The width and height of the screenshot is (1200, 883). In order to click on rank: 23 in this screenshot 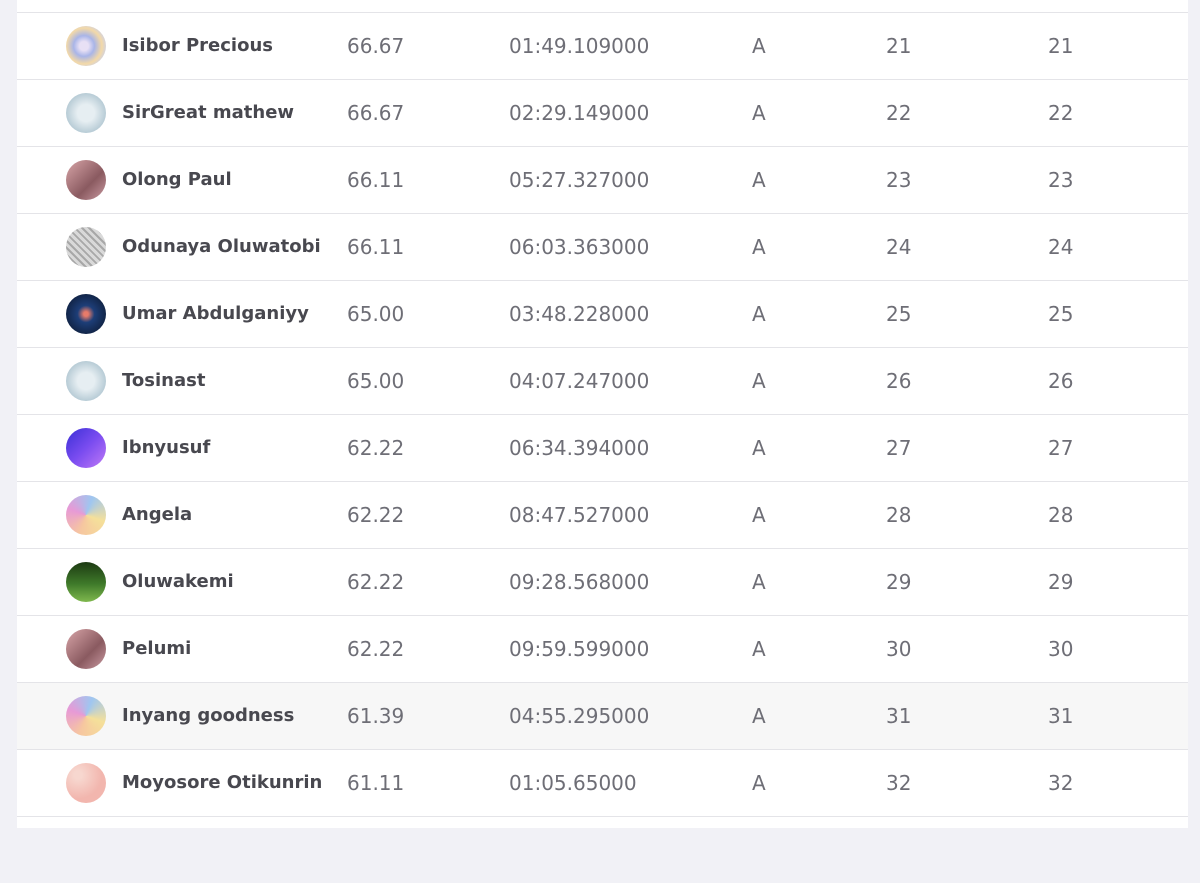, I will do `click(899, 180)`.